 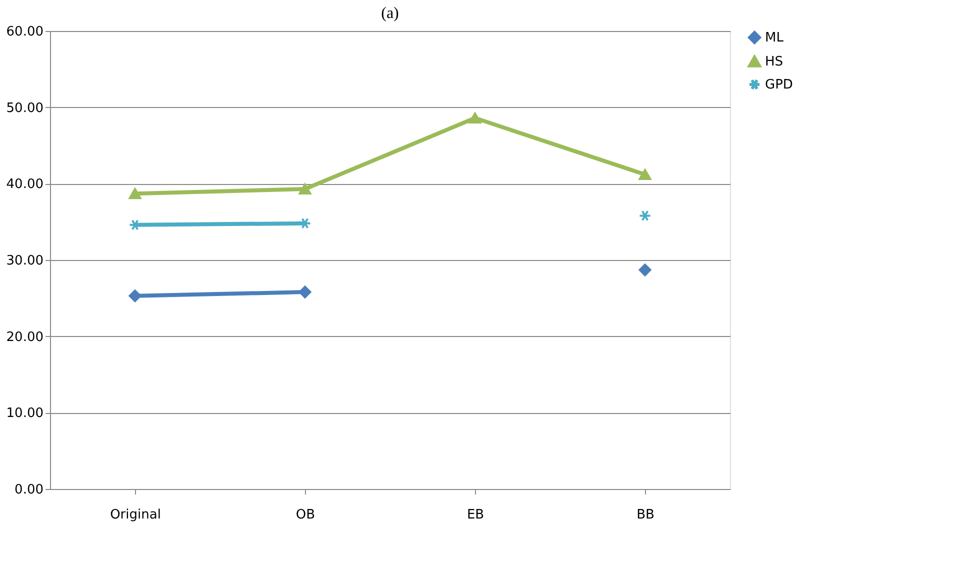 I want to click on y-tick-label: 60.00, so click(x=25, y=32).